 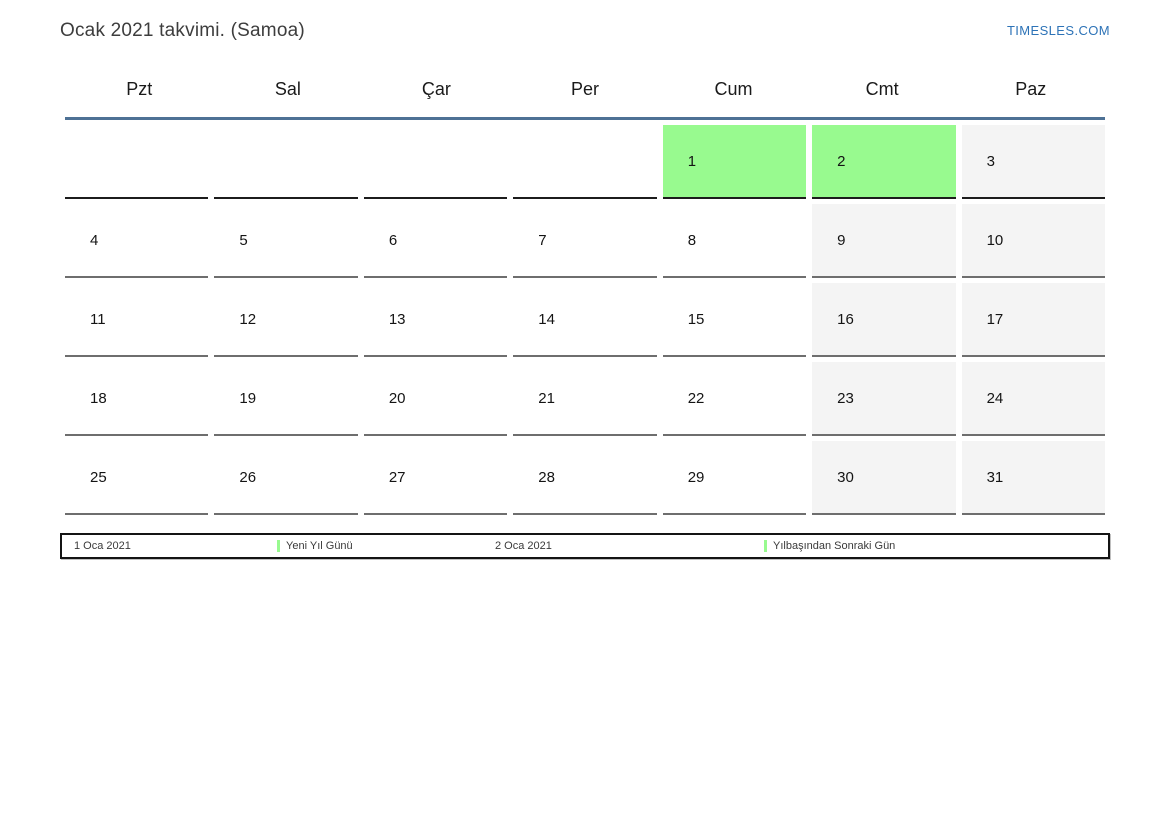 I want to click on day-number: 24, so click(x=995, y=398).